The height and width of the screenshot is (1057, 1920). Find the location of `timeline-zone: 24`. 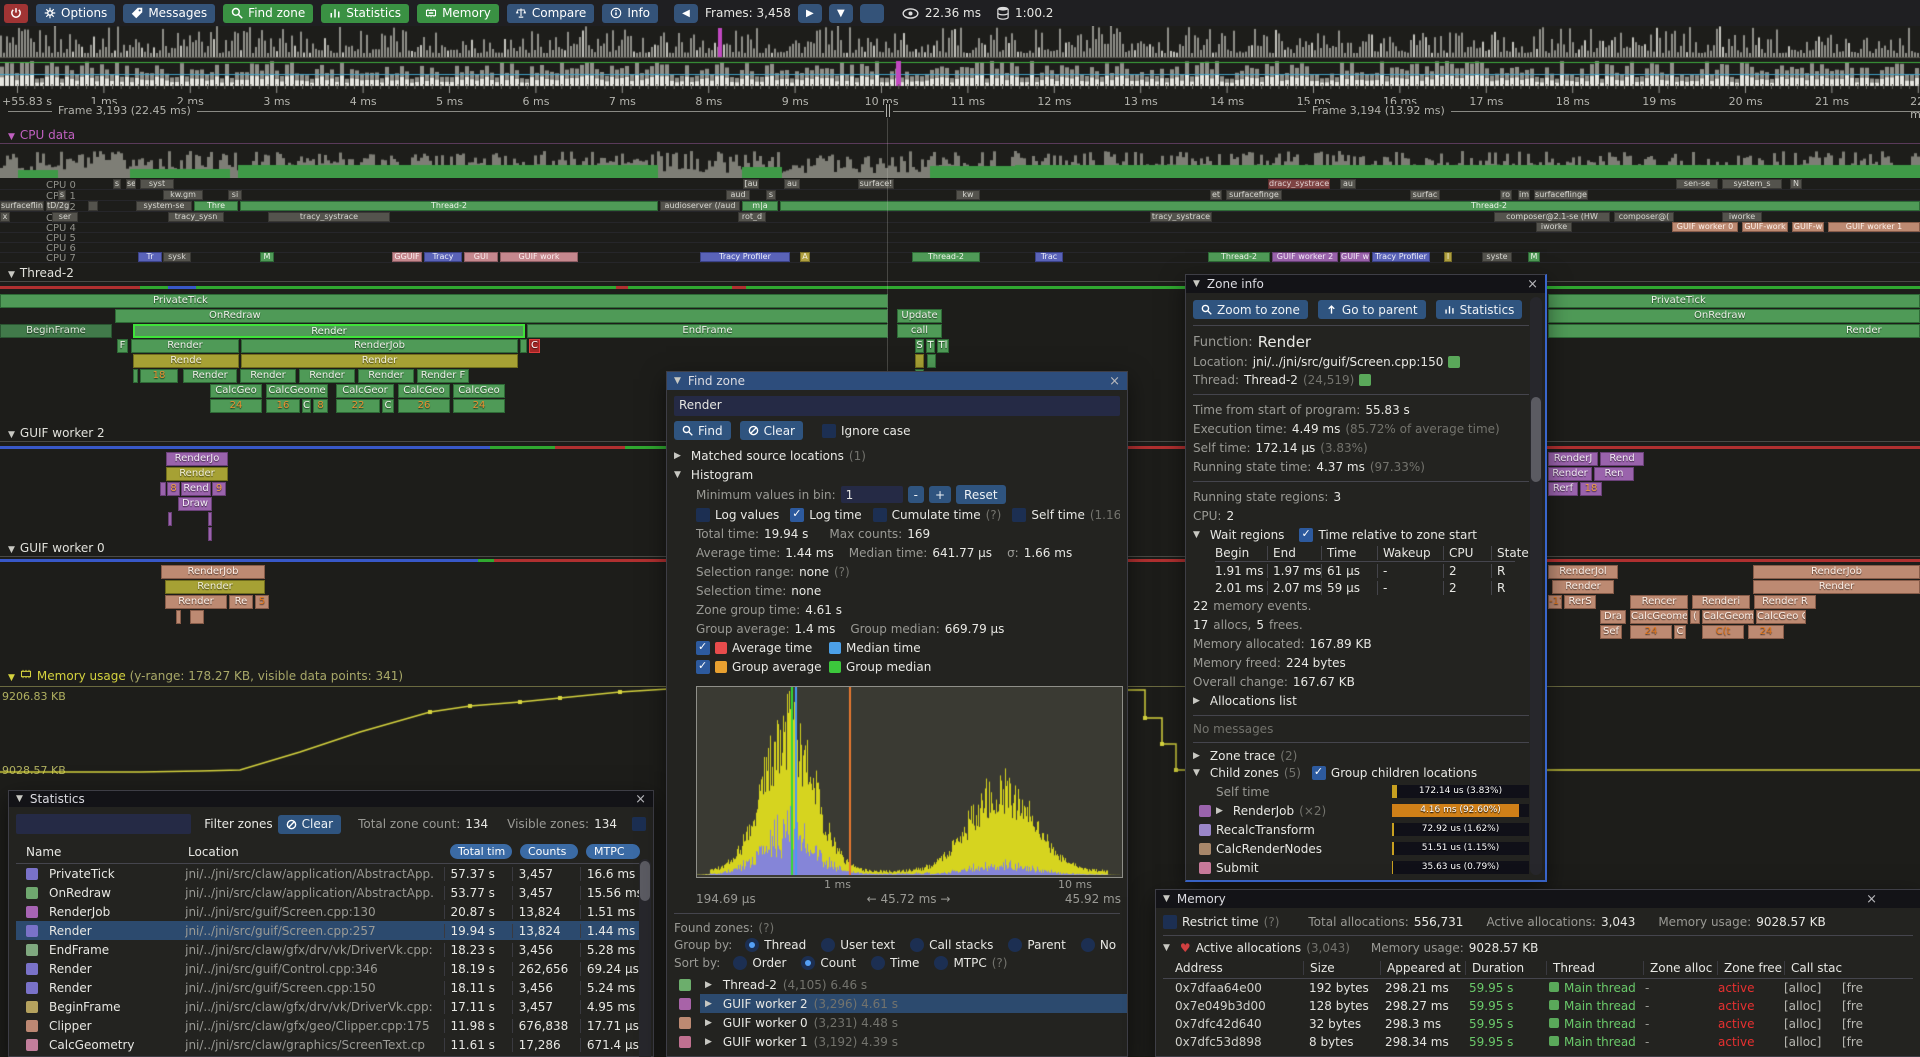

timeline-zone: 24 is located at coordinates (1766, 632).